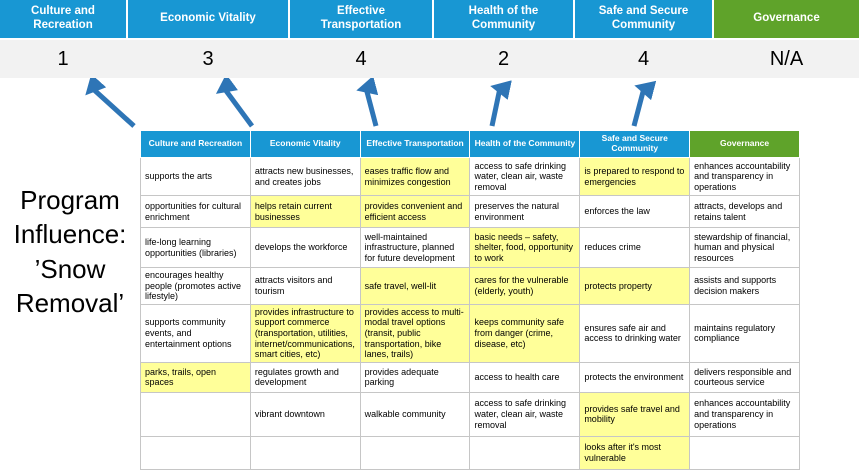 The image size is (859, 470). What do you see at coordinates (744, 211) in the screenshot?
I see `matrix-cell: attracts, develops and retains talent` at bounding box center [744, 211].